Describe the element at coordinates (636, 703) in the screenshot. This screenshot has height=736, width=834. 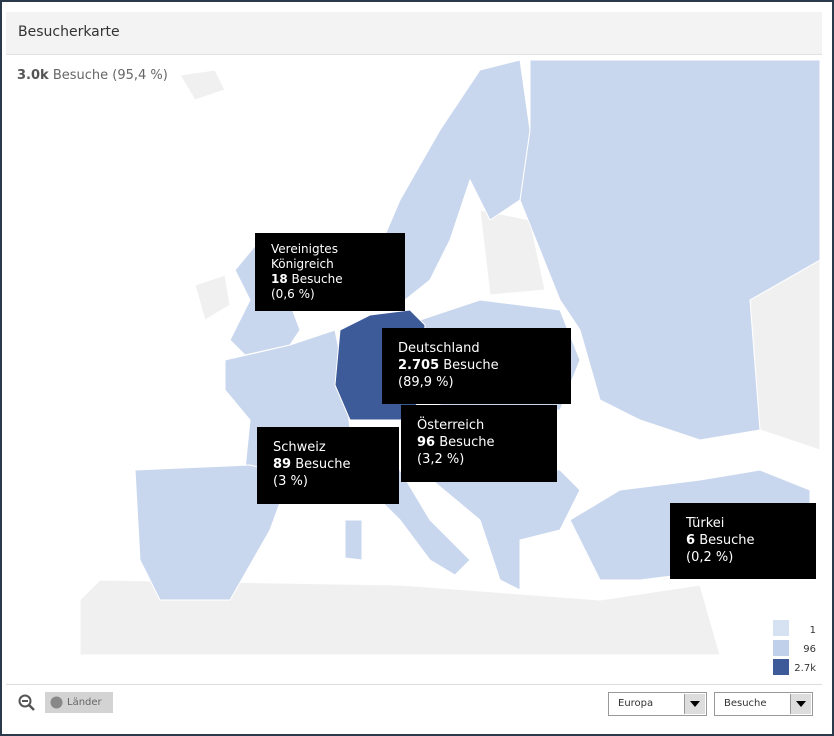
I see `select-label: Europa` at that location.